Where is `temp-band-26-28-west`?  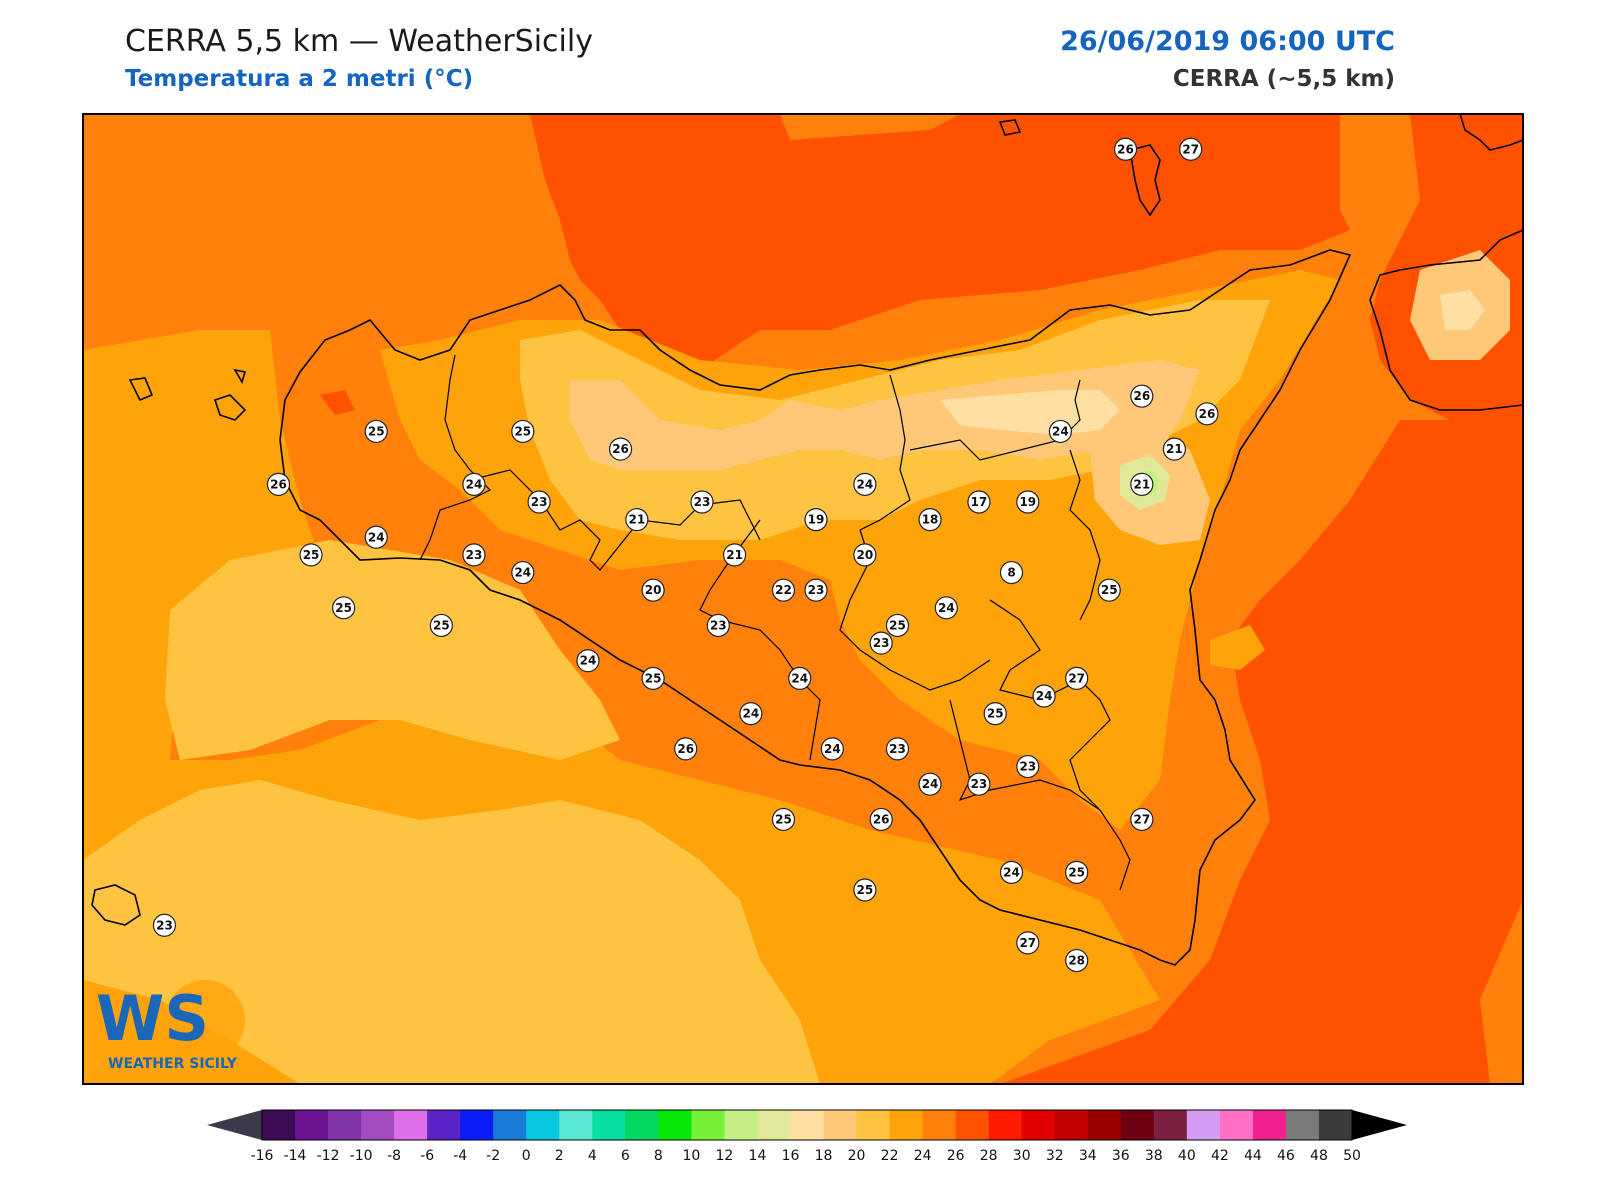
temp-band-26-28-west is located at coordinates (337, 402).